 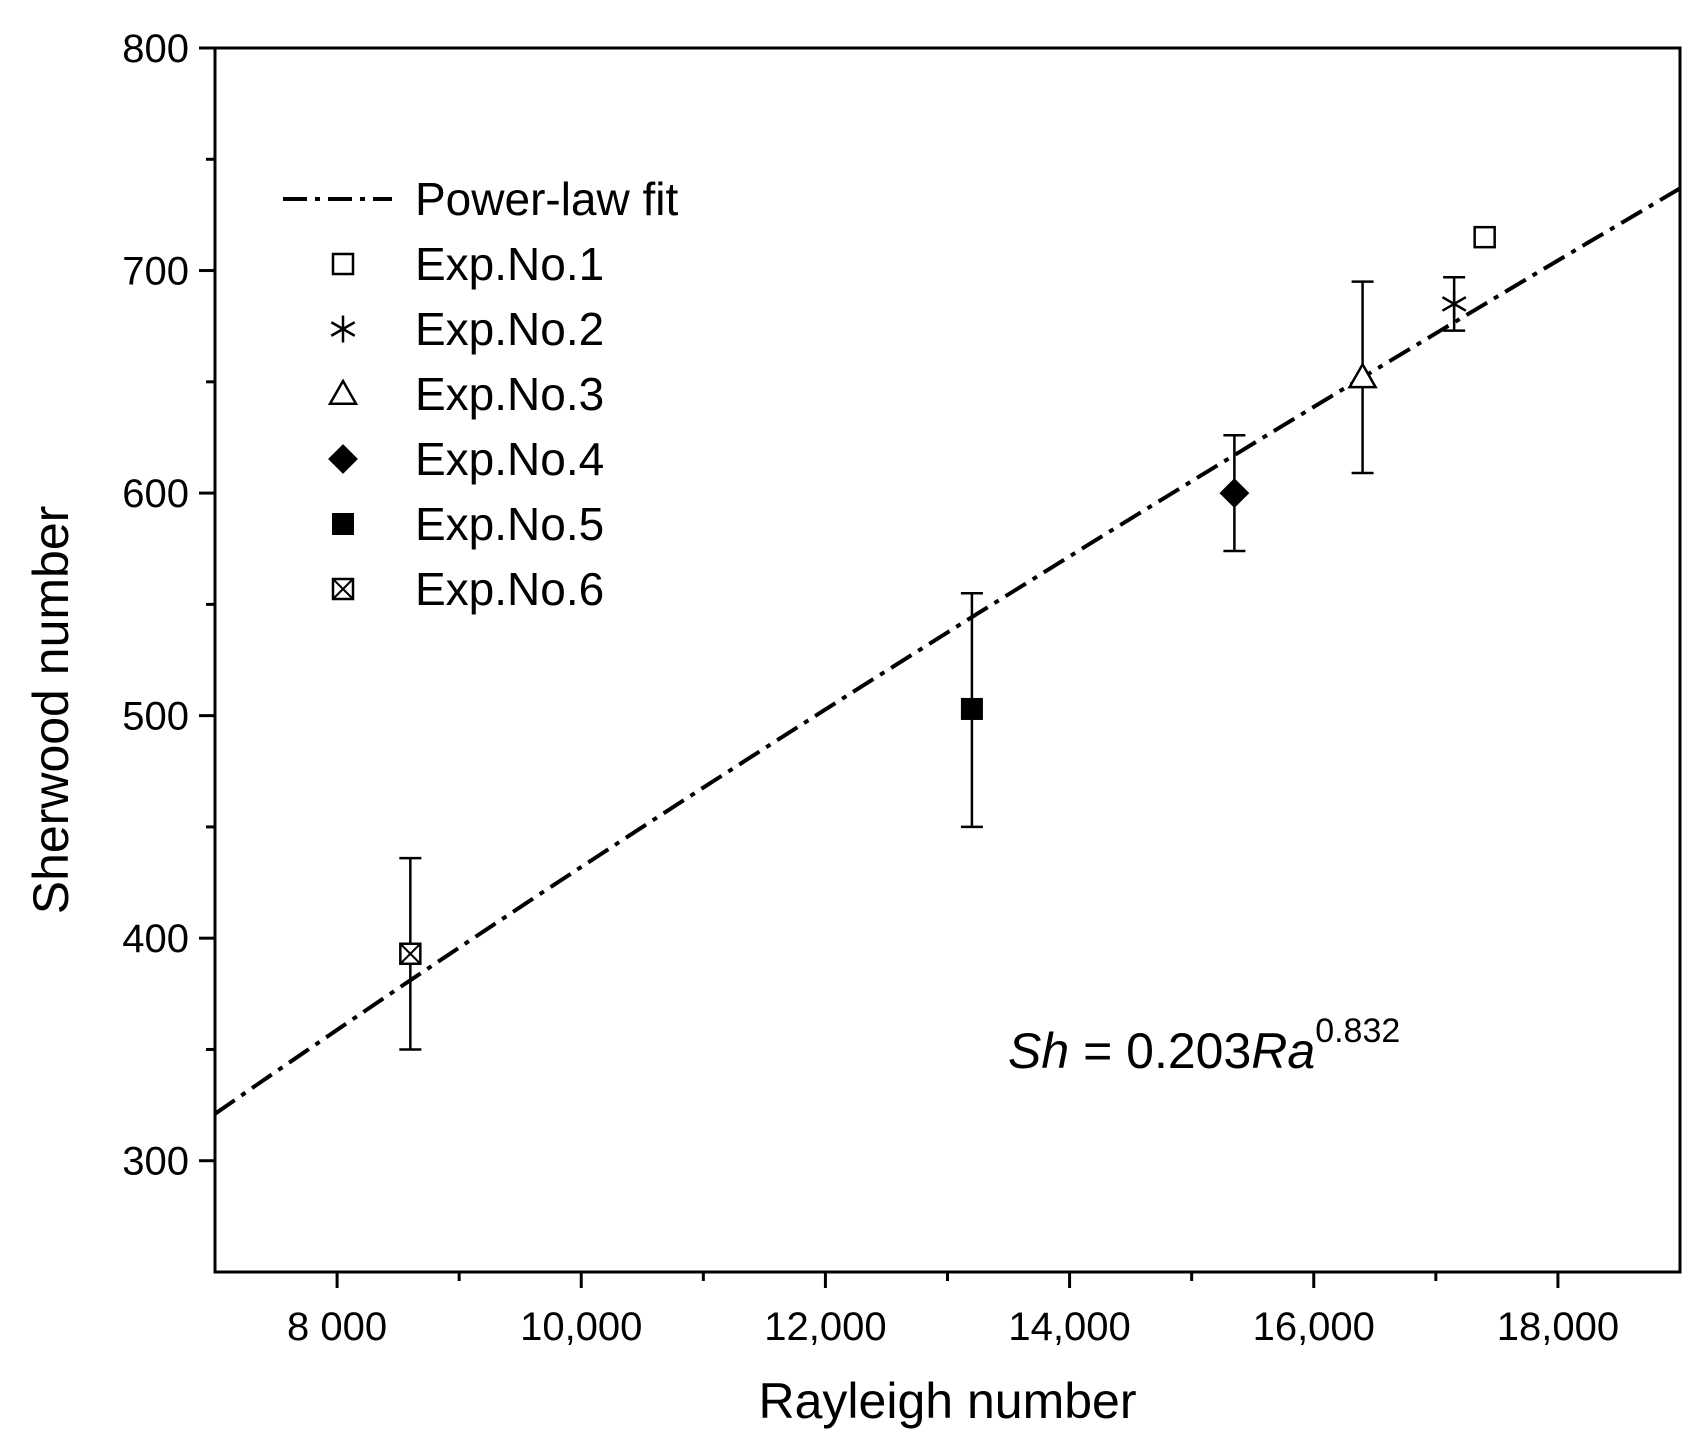 I want to click on y-tick-label: 400, so click(x=155, y=939).